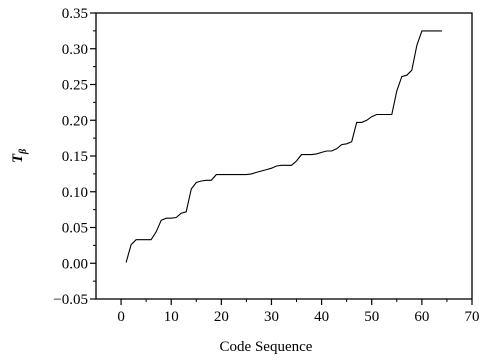 Image resolution: width=485 pixels, height=360 pixels. What do you see at coordinates (75, 193) in the screenshot?
I see `y-tick-label: 0.10` at bounding box center [75, 193].